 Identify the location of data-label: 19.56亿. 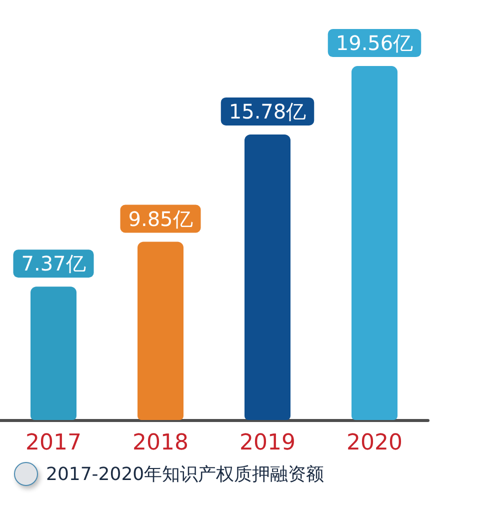
(375, 43).